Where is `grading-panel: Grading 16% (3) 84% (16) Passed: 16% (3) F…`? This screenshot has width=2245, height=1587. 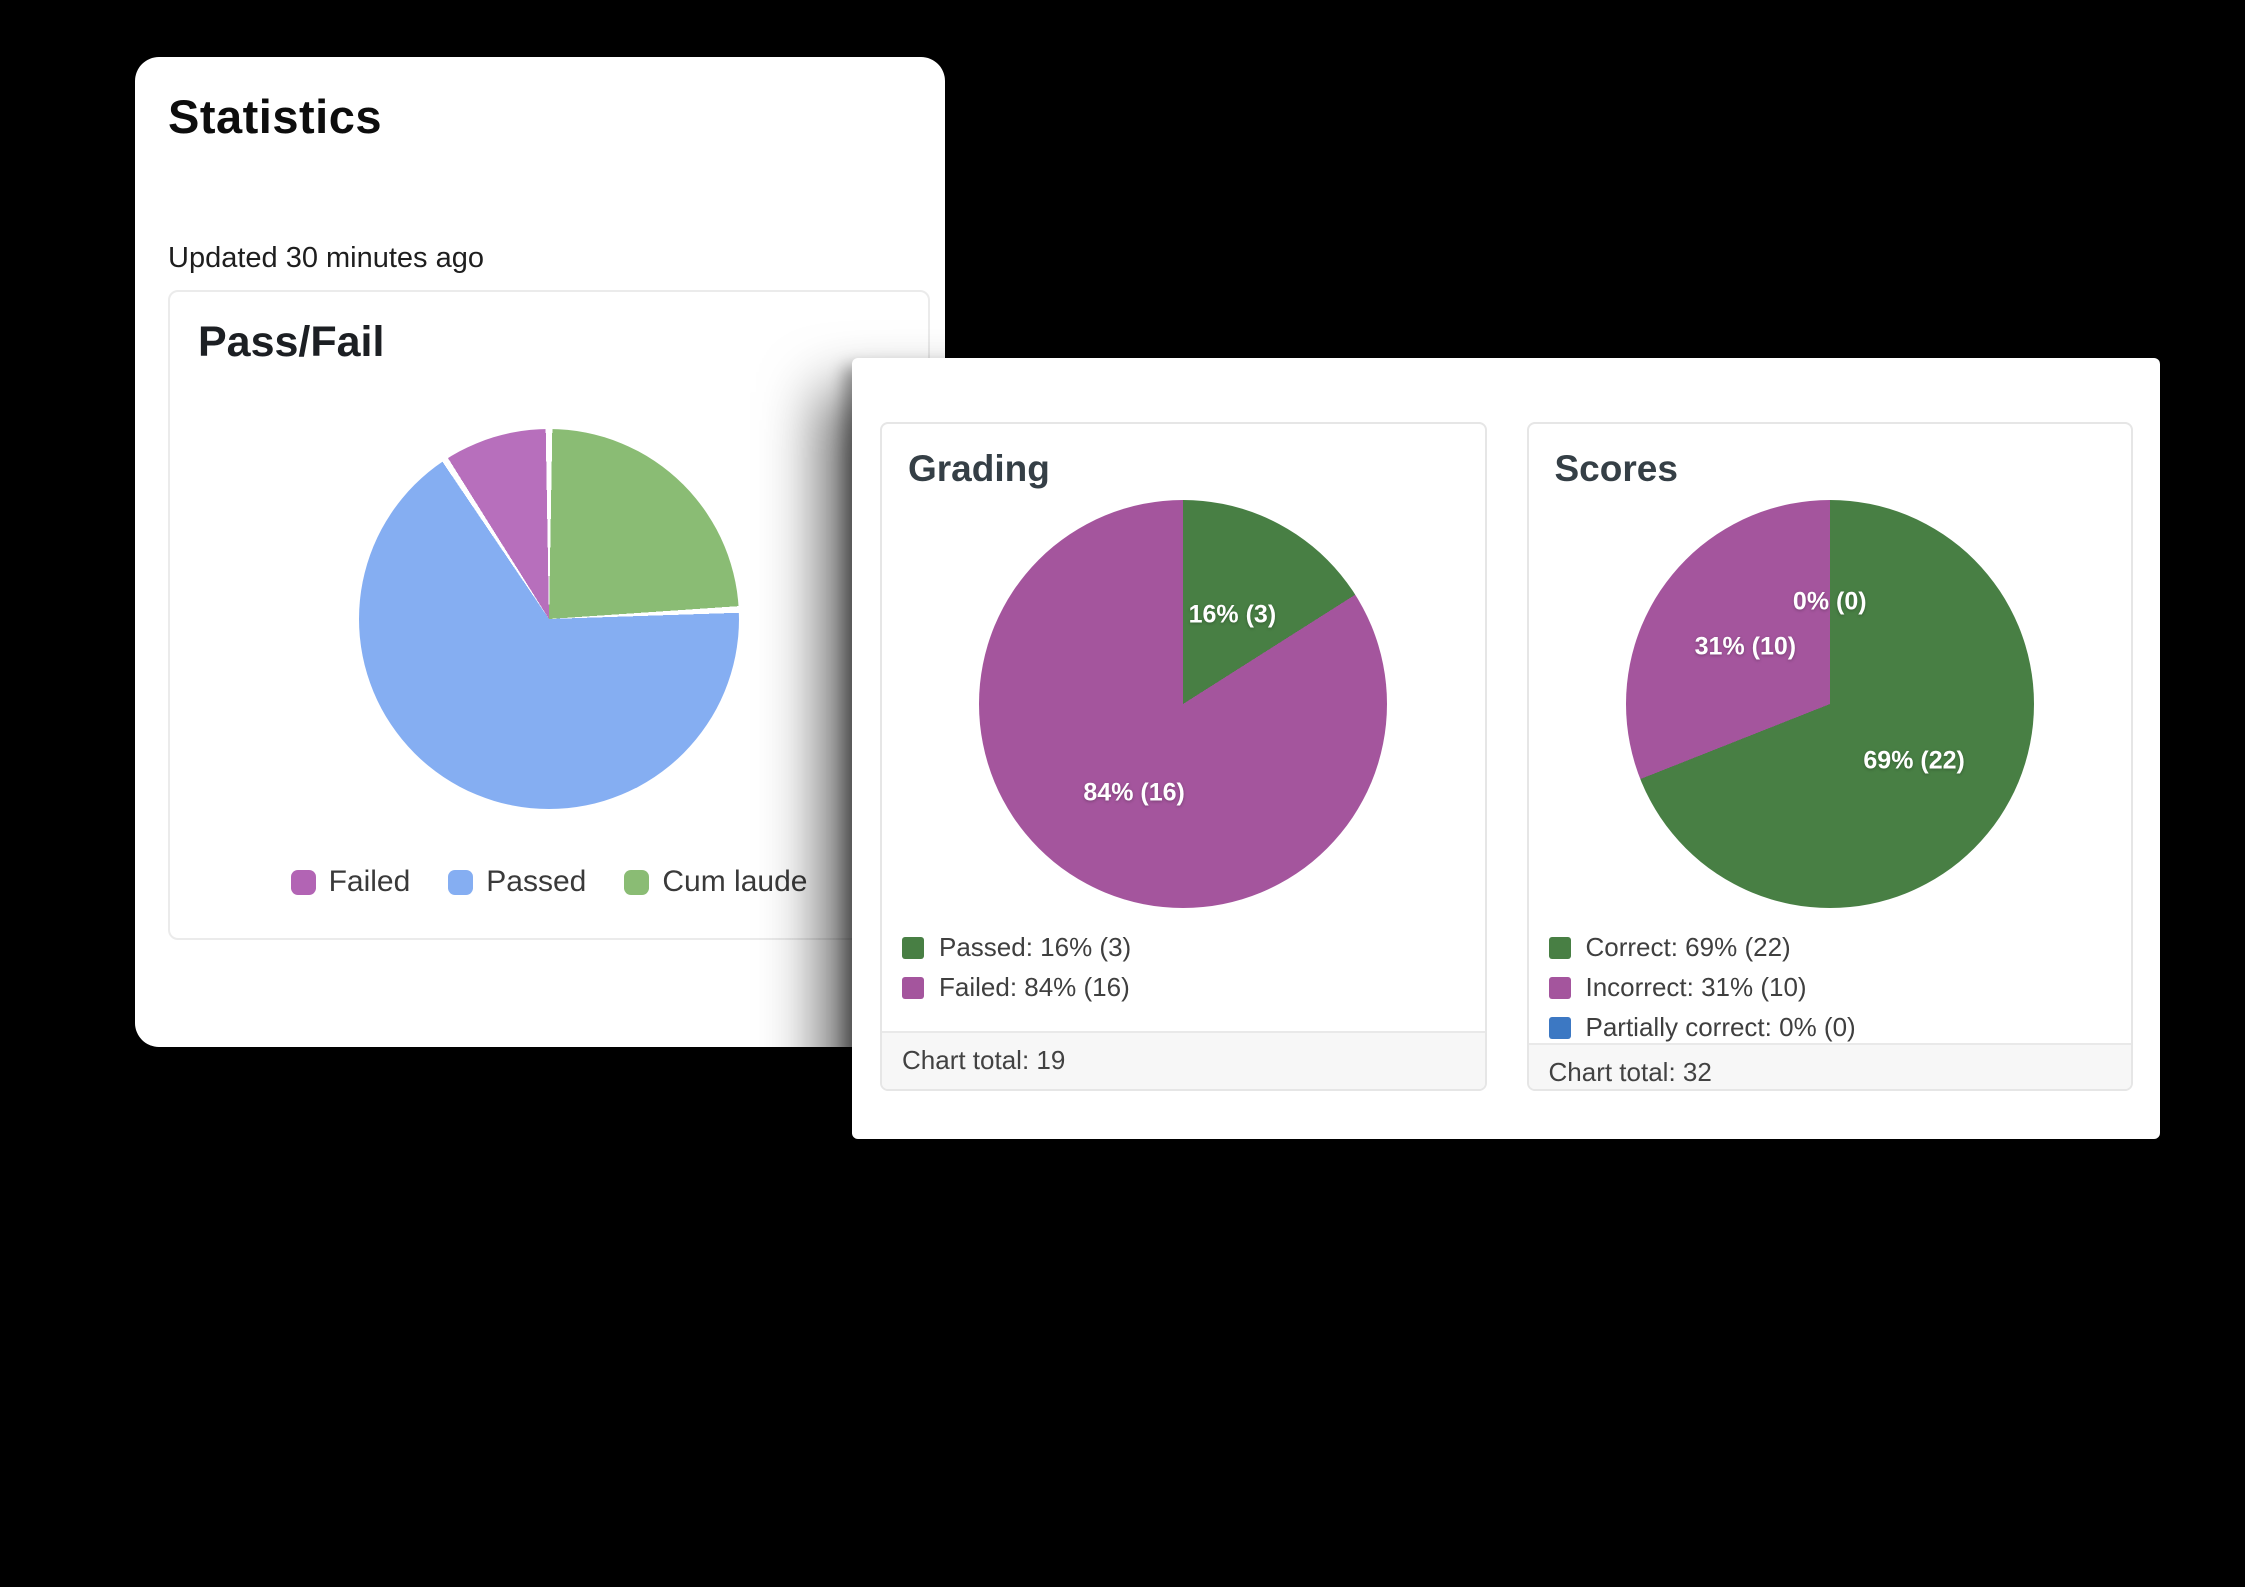 grading-panel: Grading 16% (3) 84% (16) Passed: 16% (3) F… is located at coordinates (1183, 756).